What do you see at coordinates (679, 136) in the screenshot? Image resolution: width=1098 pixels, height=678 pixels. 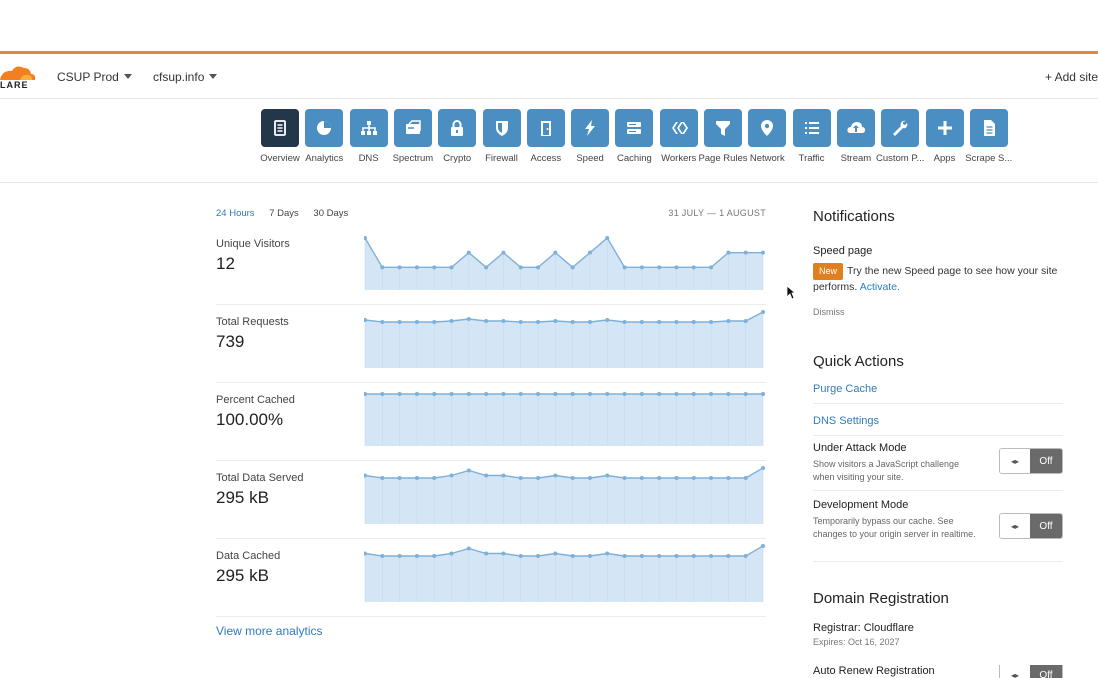 I see `nav-item-workers: Workers` at bounding box center [679, 136].